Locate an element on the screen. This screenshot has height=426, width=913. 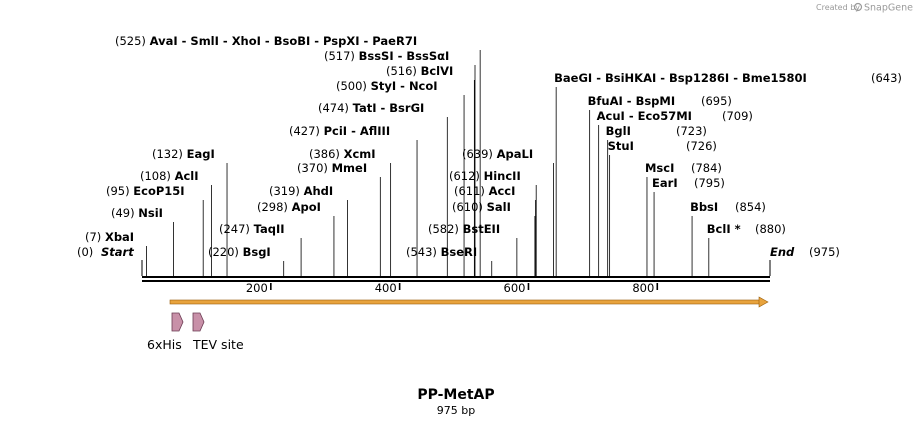
site-bseri: (543) BseRI is located at coordinates (449, 260).